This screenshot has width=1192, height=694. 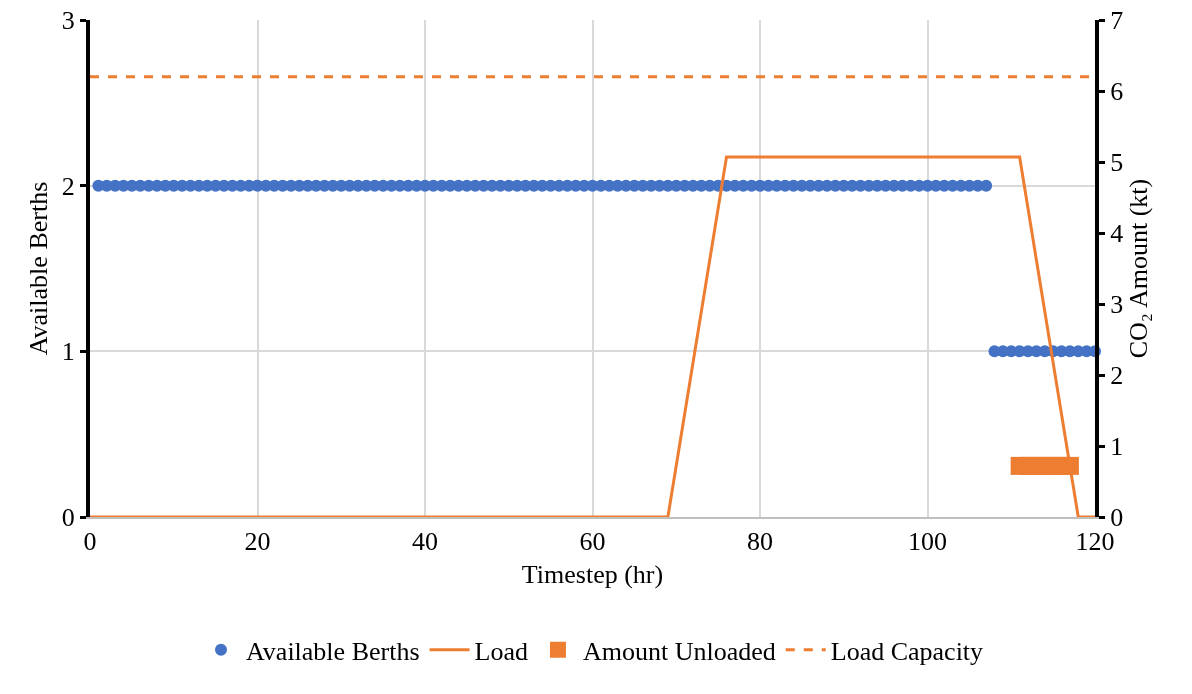 I want to click on x-tick-label: 80, so click(x=760, y=542).